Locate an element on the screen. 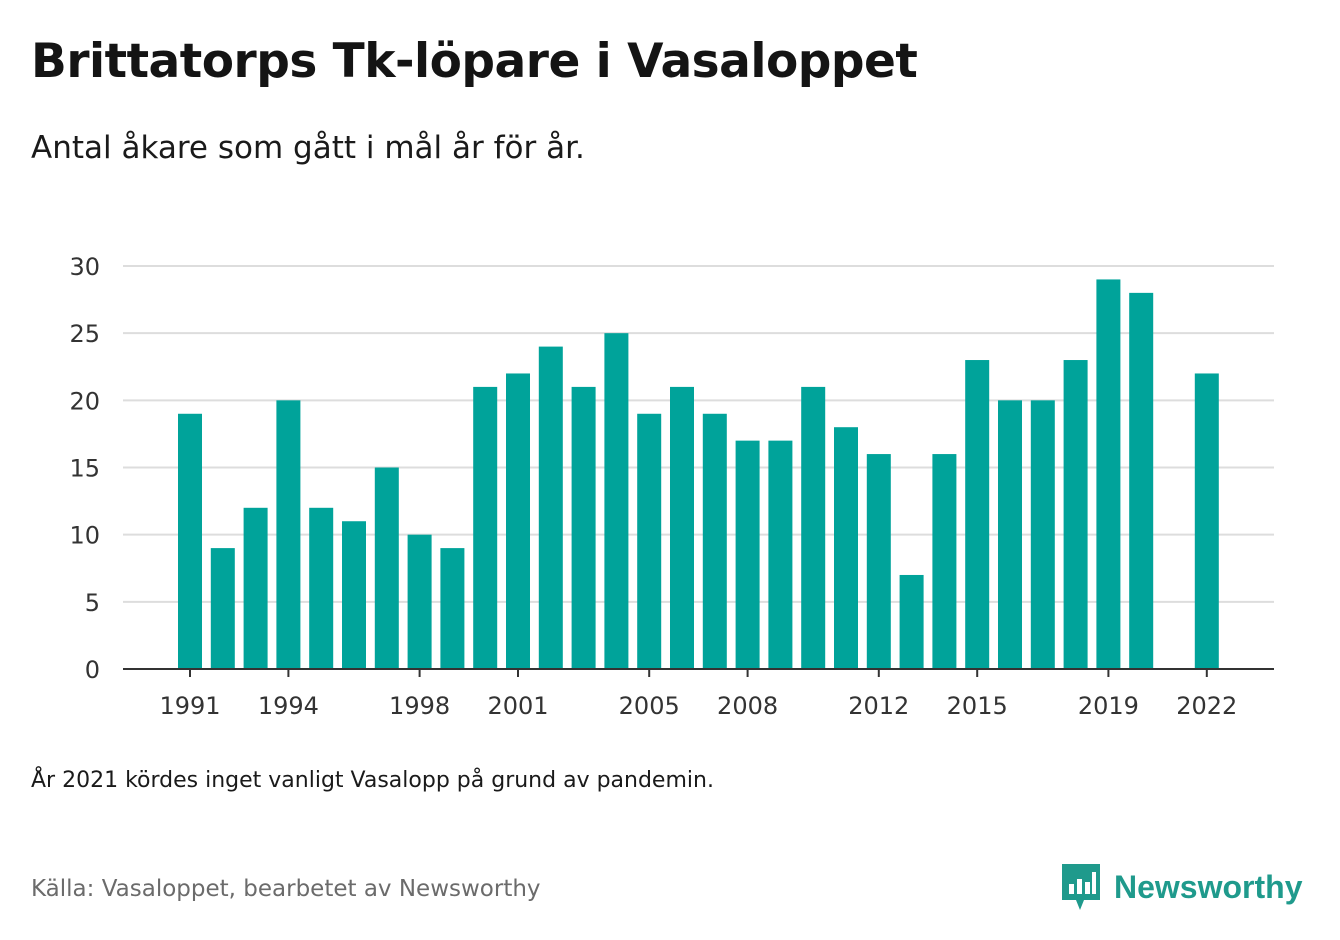  newsworthy-logo-icon is located at coordinates (1081, 887).